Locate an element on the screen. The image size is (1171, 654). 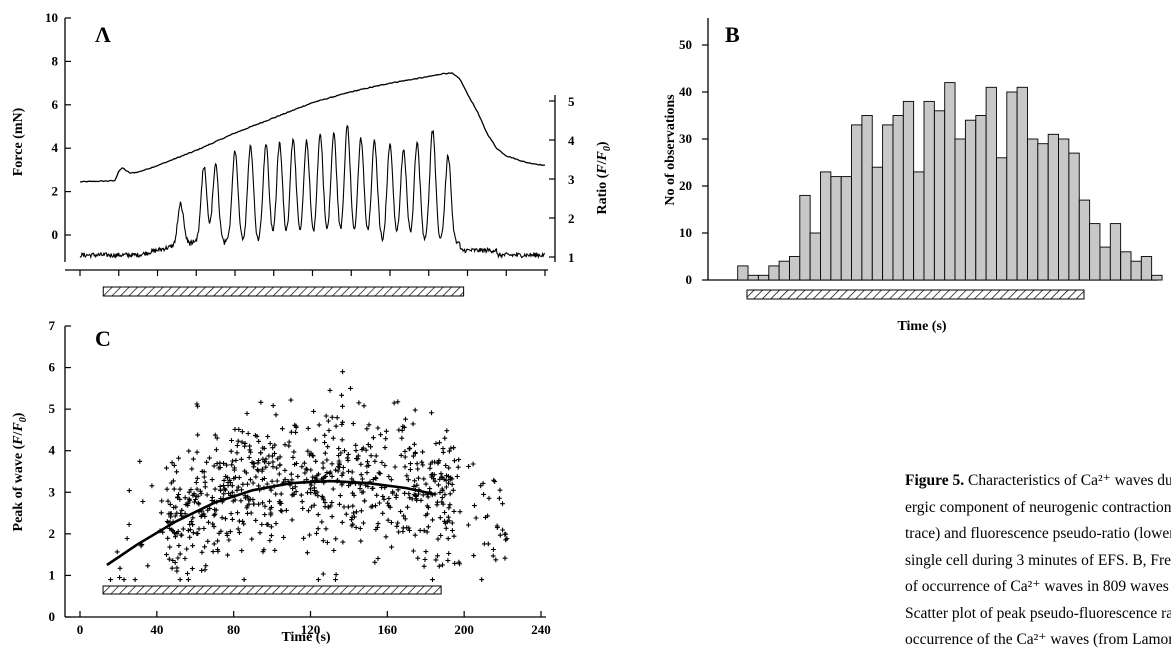
panel-c-xlabel: Time (s) is located at coordinates (305, 637).